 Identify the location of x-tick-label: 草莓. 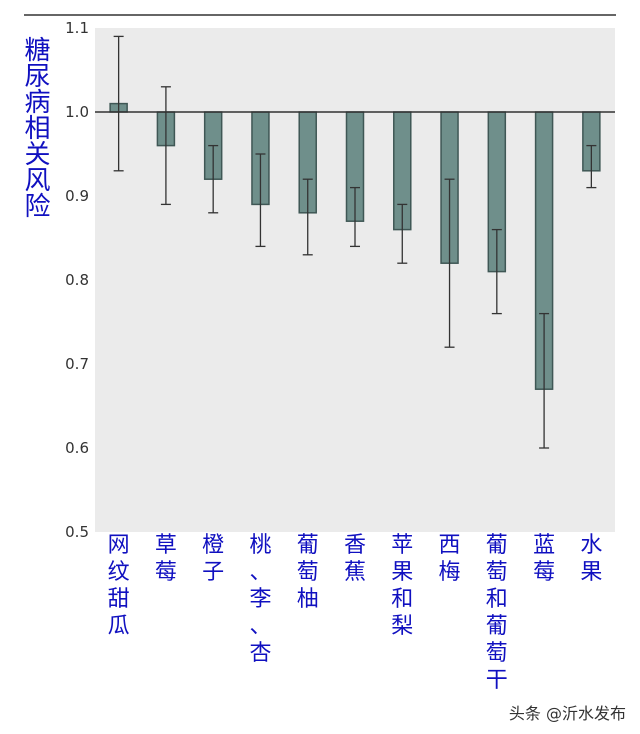
(166, 559).